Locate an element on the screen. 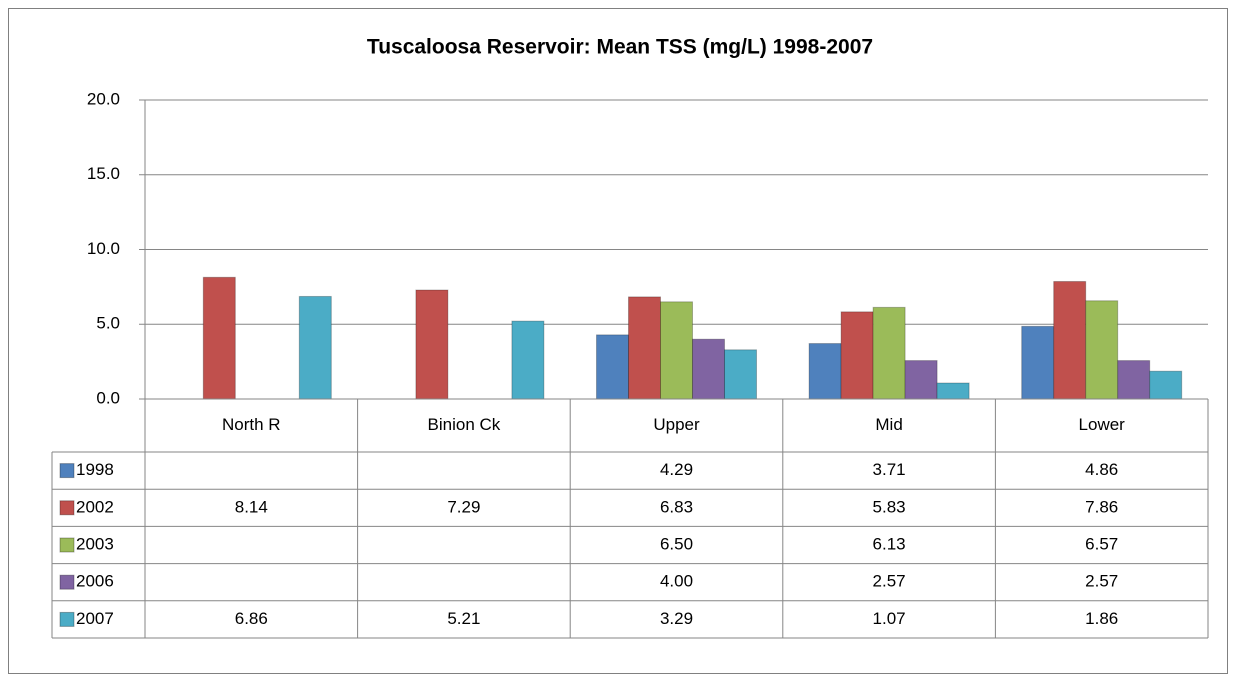 The height and width of the screenshot is (682, 1236). table-value: 3.71 is located at coordinates (889, 469).